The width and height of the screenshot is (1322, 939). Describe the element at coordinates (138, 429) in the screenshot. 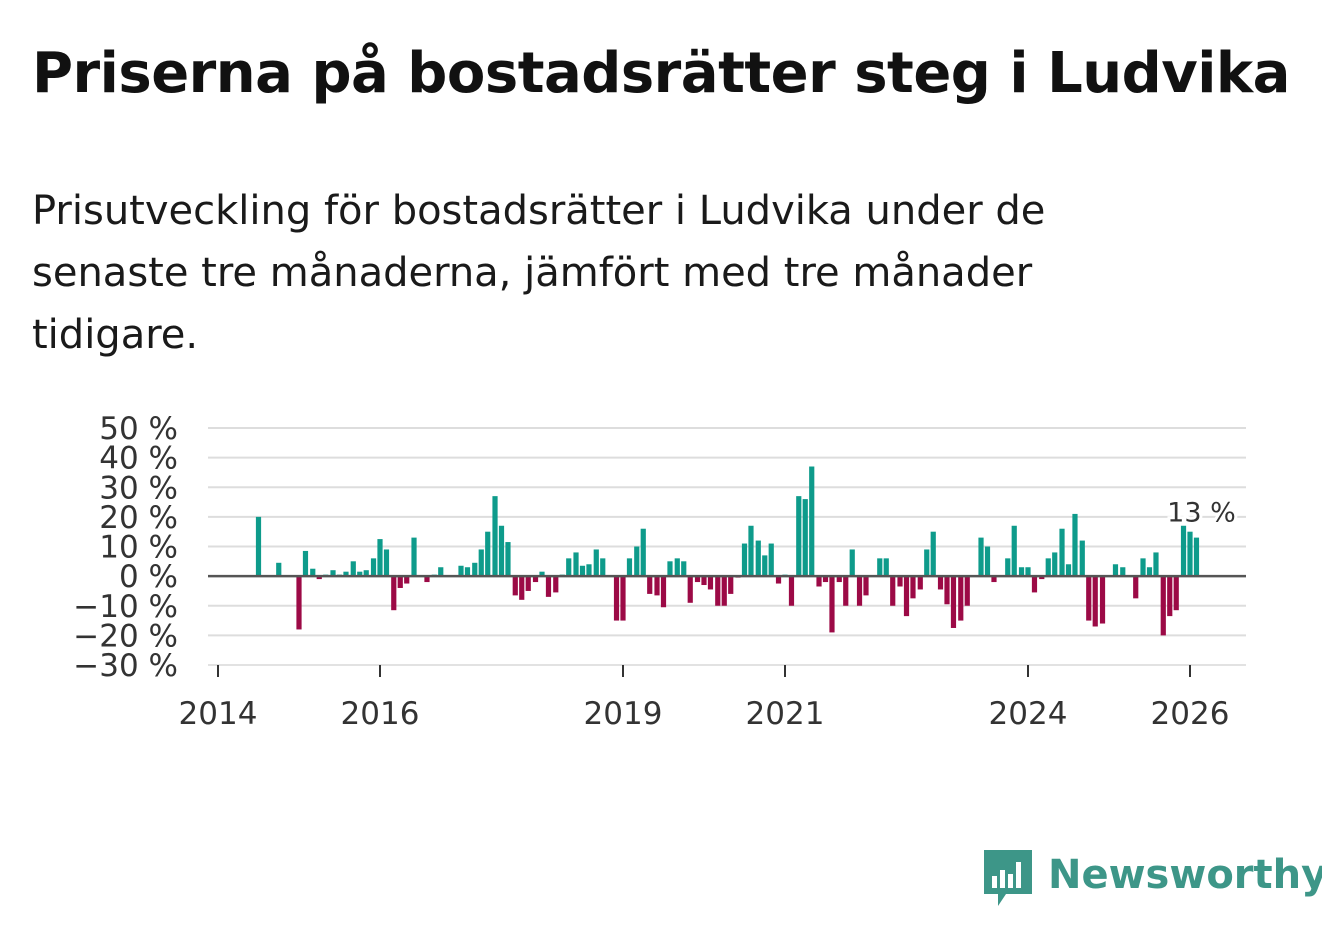

I see `y-tick-label: 50 %` at that location.